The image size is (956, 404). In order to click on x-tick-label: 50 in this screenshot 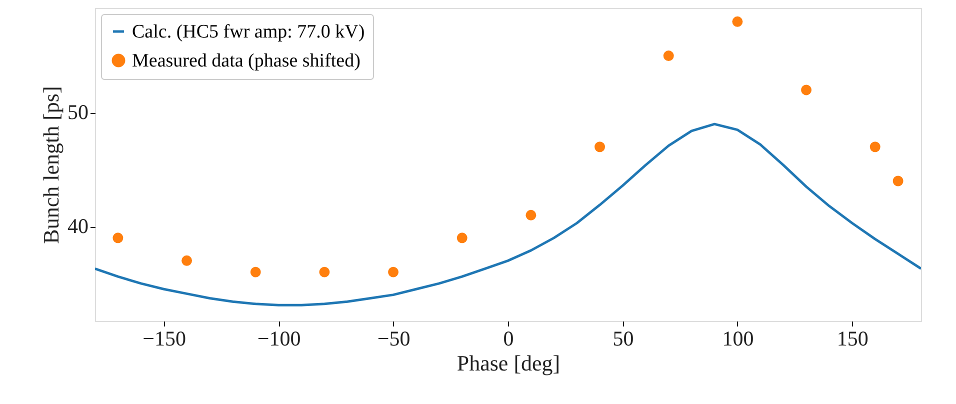, I will do `click(623, 338)`.